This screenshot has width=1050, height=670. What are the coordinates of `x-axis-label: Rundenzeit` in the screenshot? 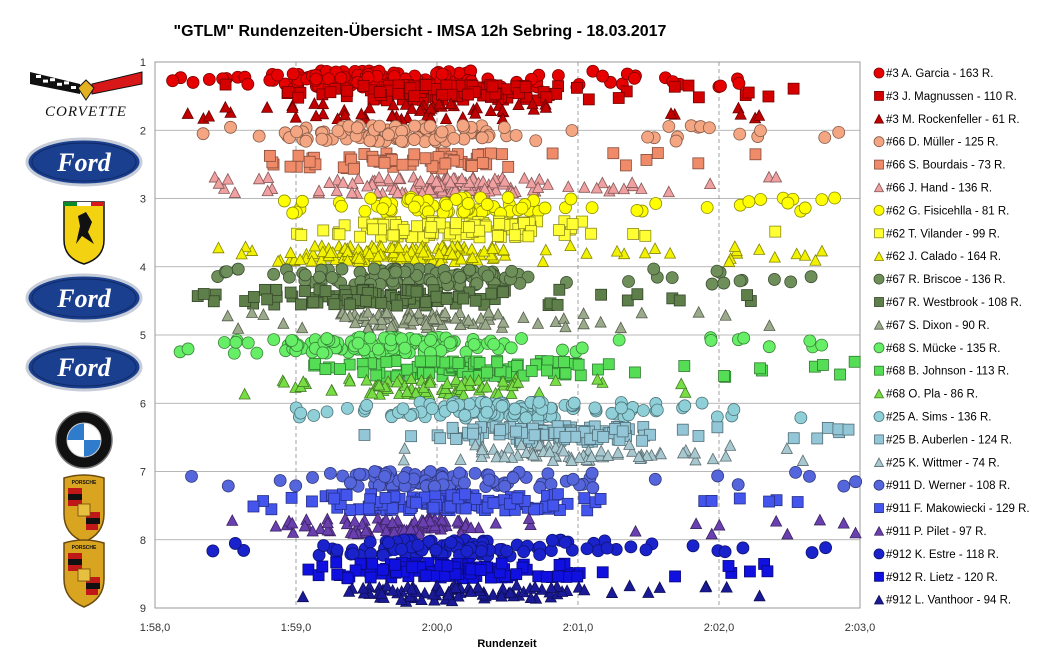 It's located at (507, 644).